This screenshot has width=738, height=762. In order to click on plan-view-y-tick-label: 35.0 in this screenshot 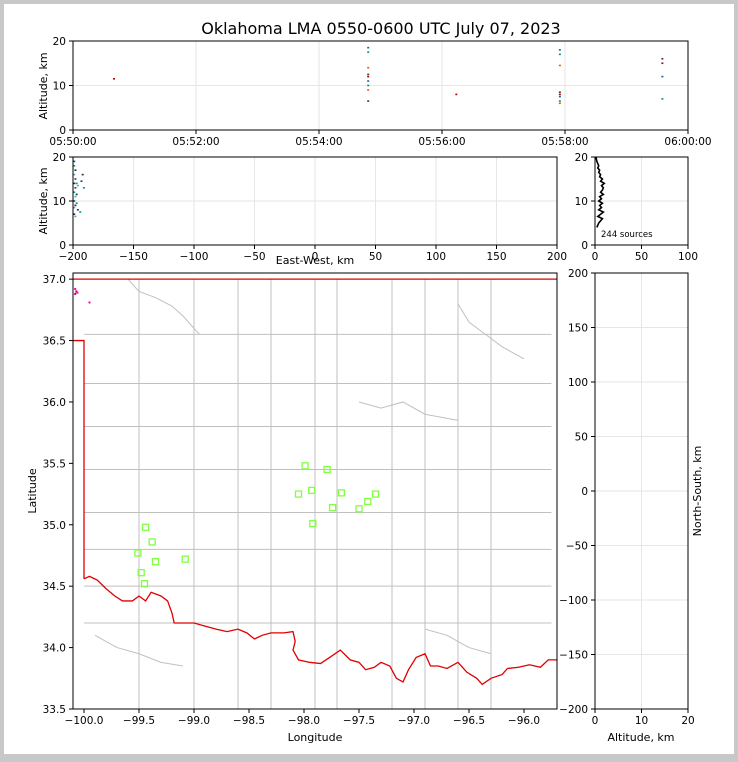, I will do `click(54, 526)`.